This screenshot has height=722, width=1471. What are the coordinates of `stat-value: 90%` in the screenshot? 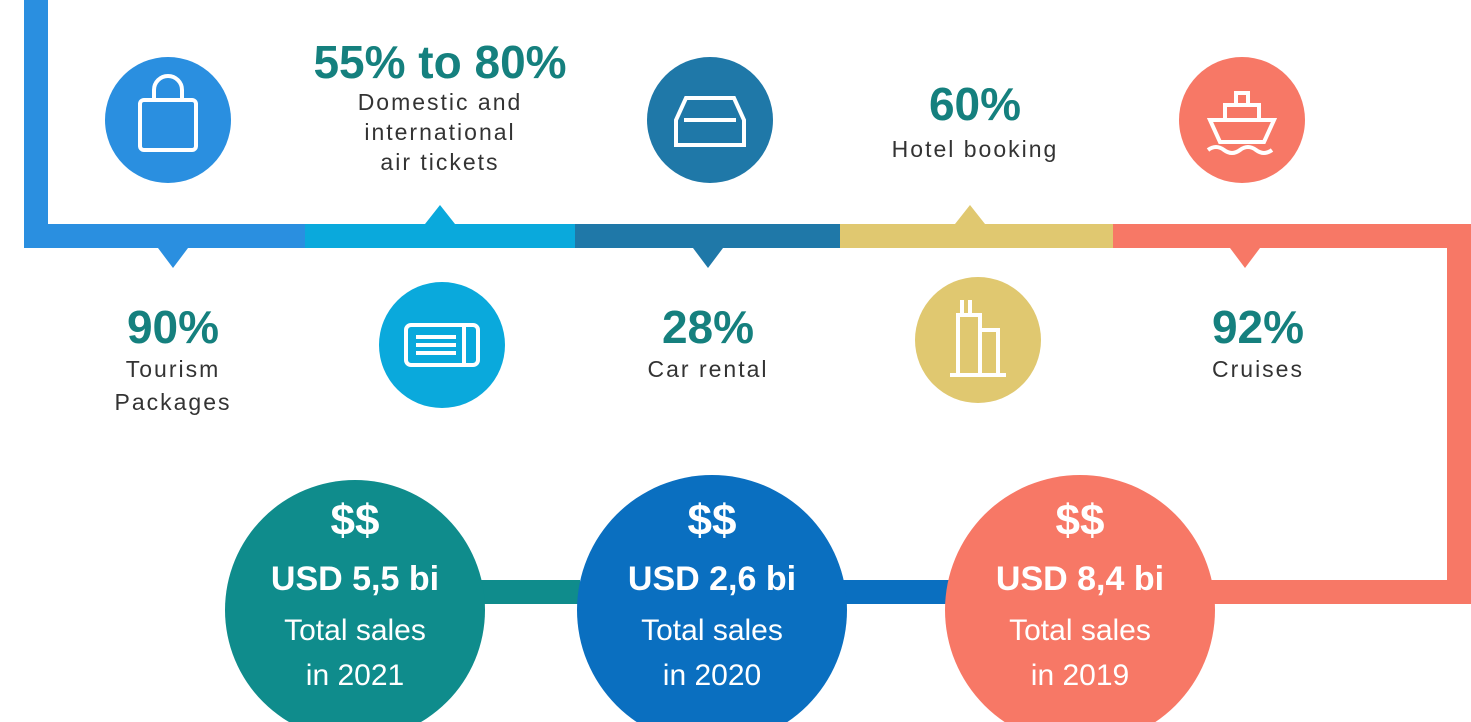 It's located at (173, 327).